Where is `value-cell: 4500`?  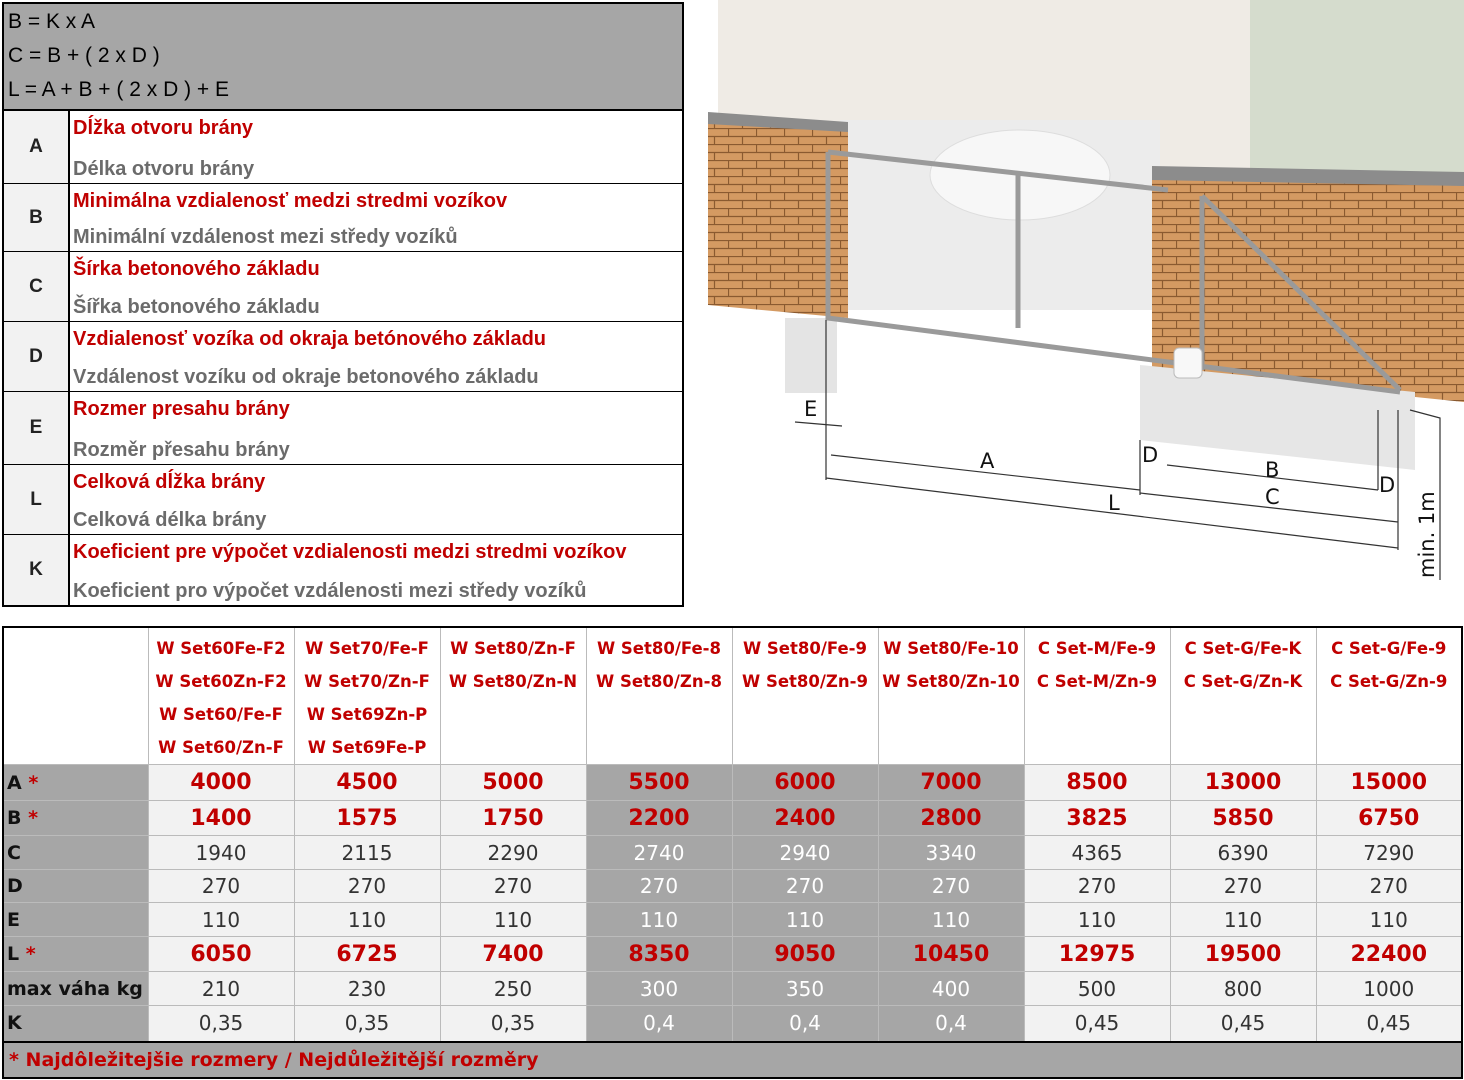 value-cell: 4500 is located at coordinates (367, 782).